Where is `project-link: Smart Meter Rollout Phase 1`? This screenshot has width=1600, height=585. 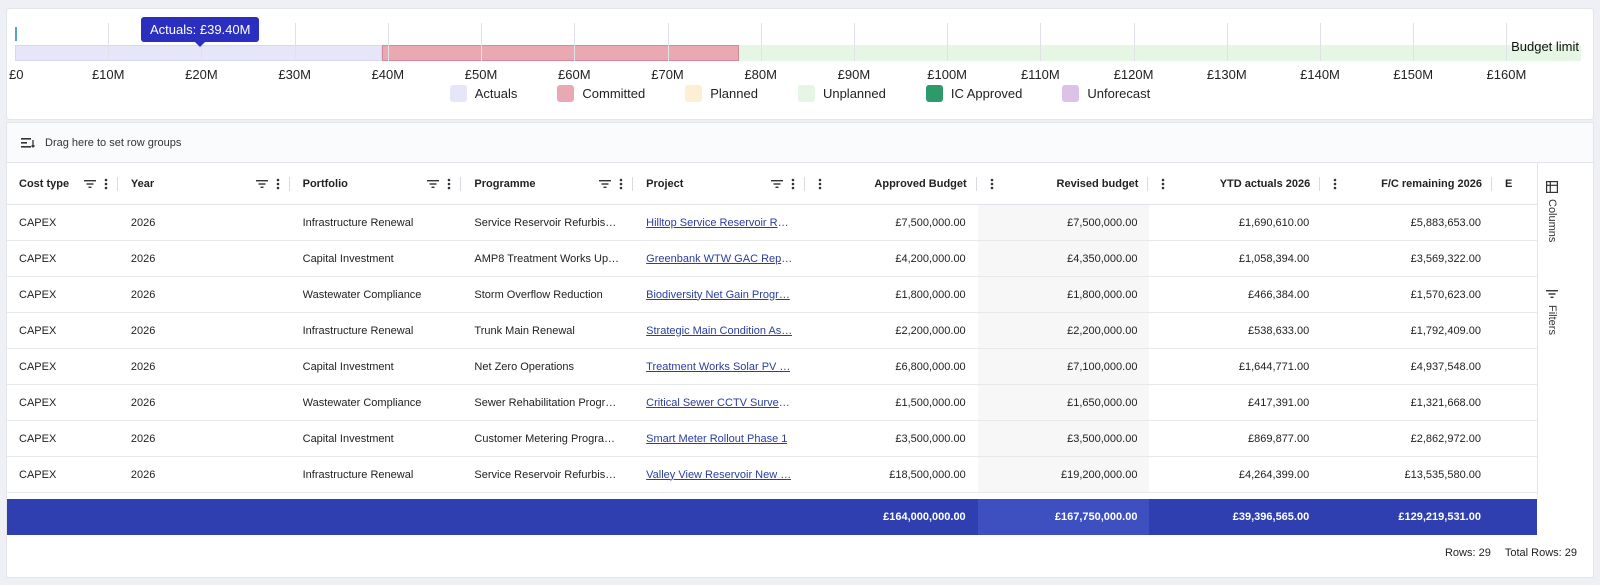
project-link: Smart Meter Rollout Phase 1 is located at coordinates (717, 438).